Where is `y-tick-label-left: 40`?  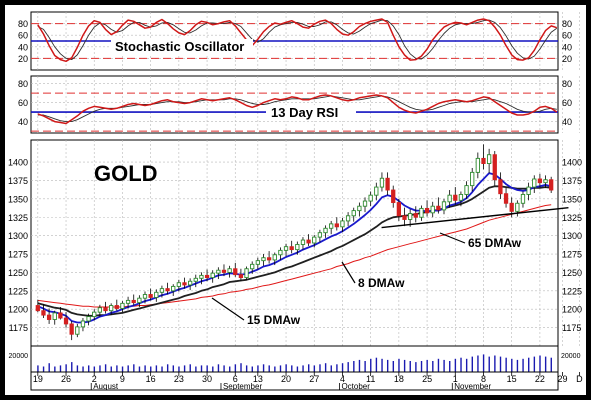
y-tick-label-left: 40 is located at coordinates (23, 122).